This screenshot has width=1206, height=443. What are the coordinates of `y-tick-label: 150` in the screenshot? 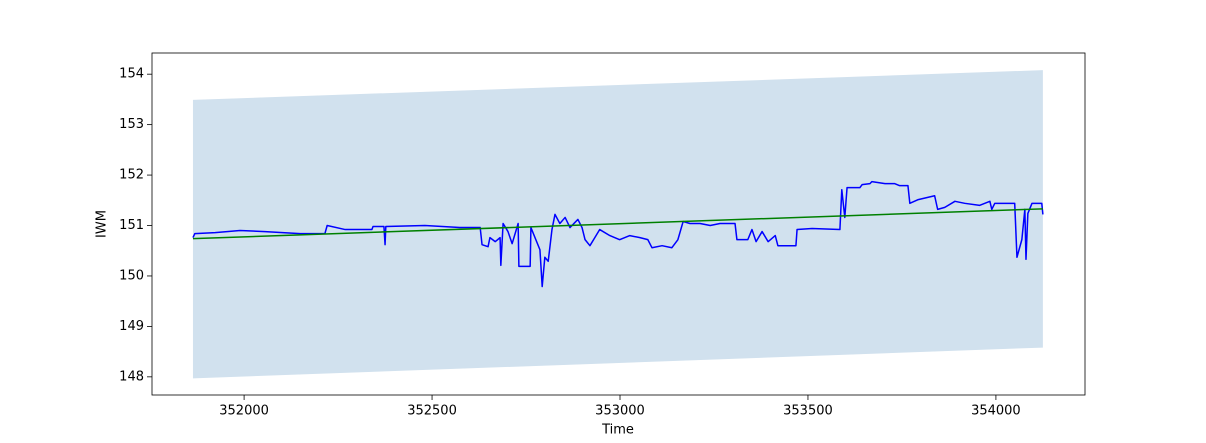 It's located at (131, 275).